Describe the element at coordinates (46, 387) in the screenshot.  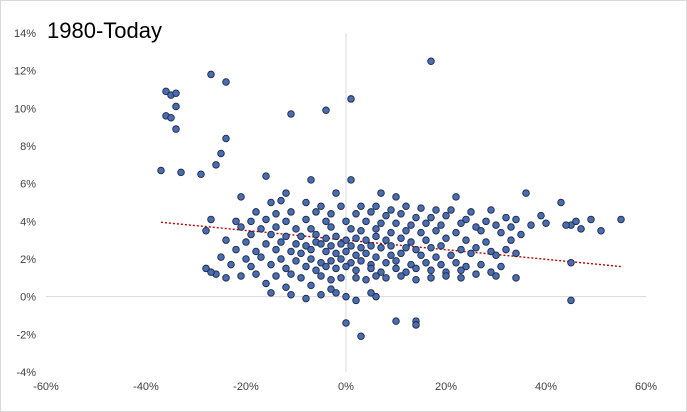
I see `x-tick-label: -60%` at that location.